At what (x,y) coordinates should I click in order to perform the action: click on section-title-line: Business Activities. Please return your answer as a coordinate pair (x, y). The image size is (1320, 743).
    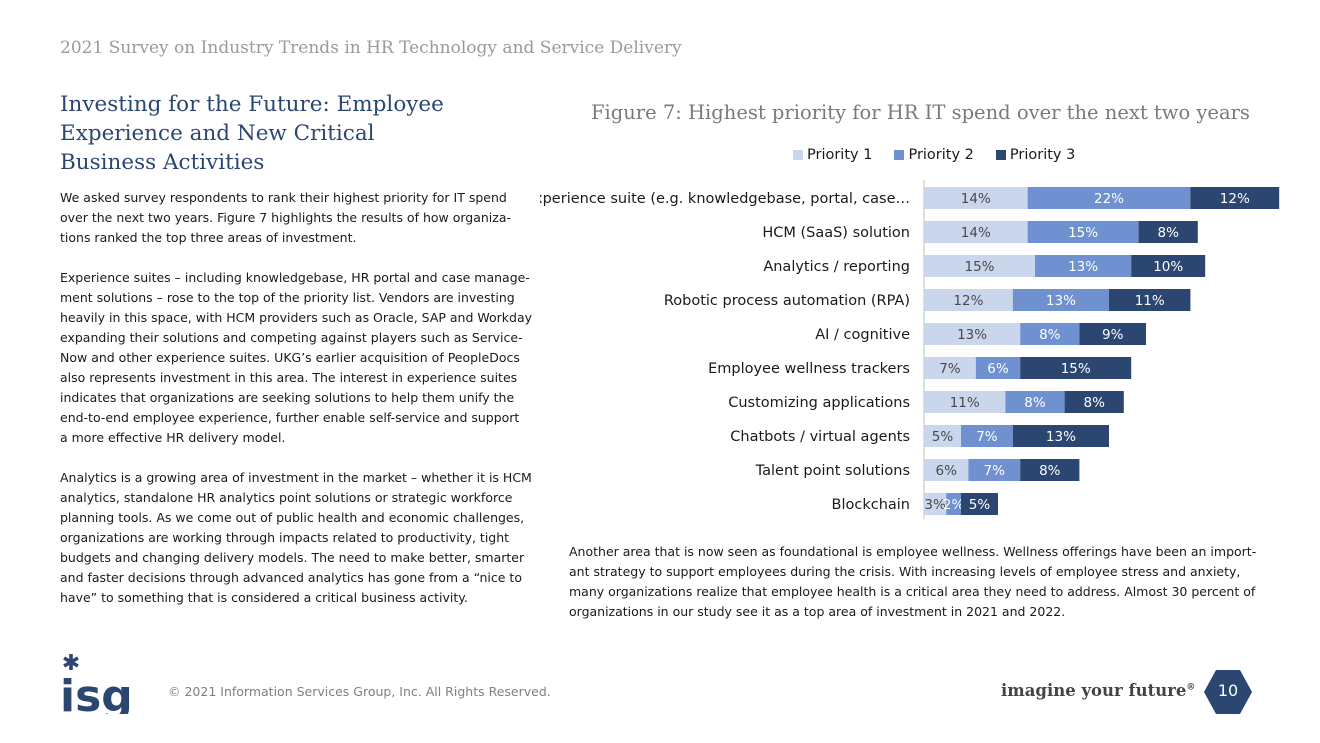
    Looking at the image, I should click on (162, 162).